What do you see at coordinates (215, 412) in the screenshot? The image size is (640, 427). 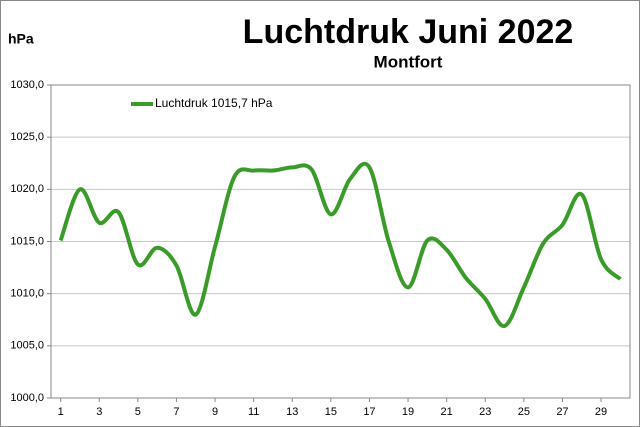 I see `x-tick-label: 9` at bounding box center [215, 412].